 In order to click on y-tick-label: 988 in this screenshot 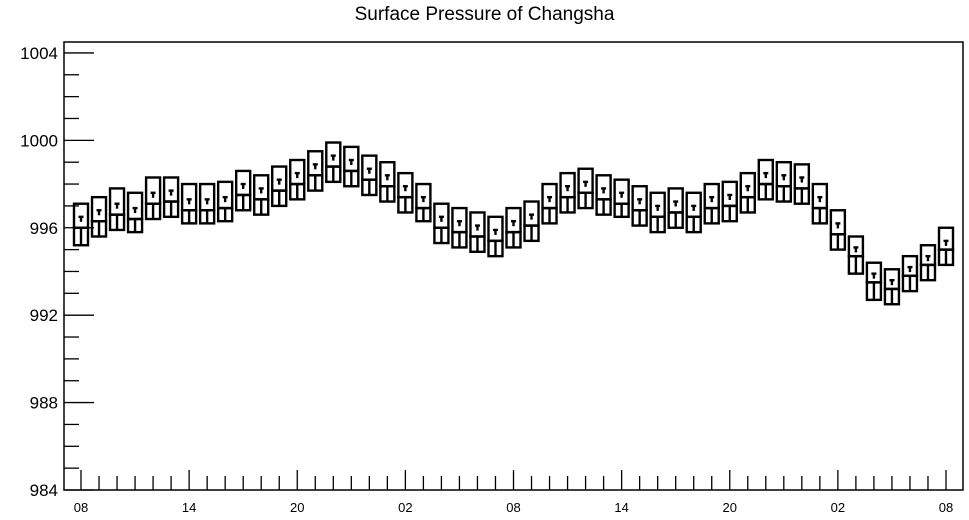, I will do `click(44, 403)`.